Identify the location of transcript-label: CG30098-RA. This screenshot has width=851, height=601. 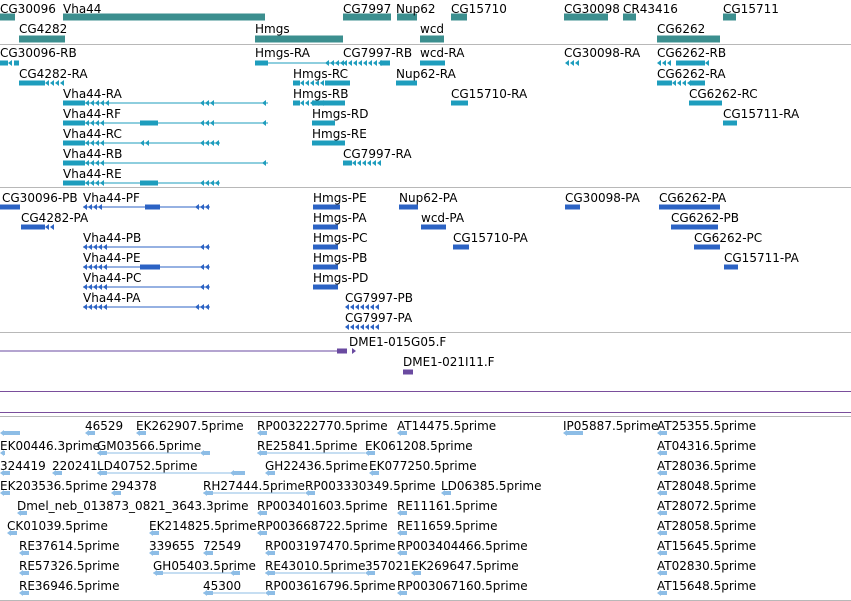
(602, 53).